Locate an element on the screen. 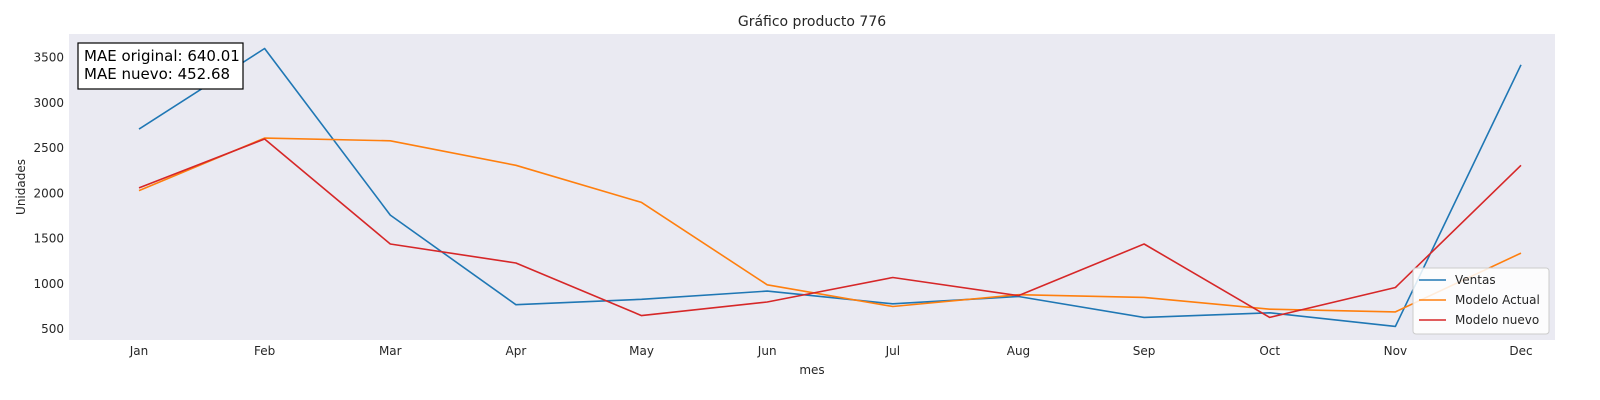 This screenshot has height=400, width=1600. legend-box is located at coordinates (1481, 301).